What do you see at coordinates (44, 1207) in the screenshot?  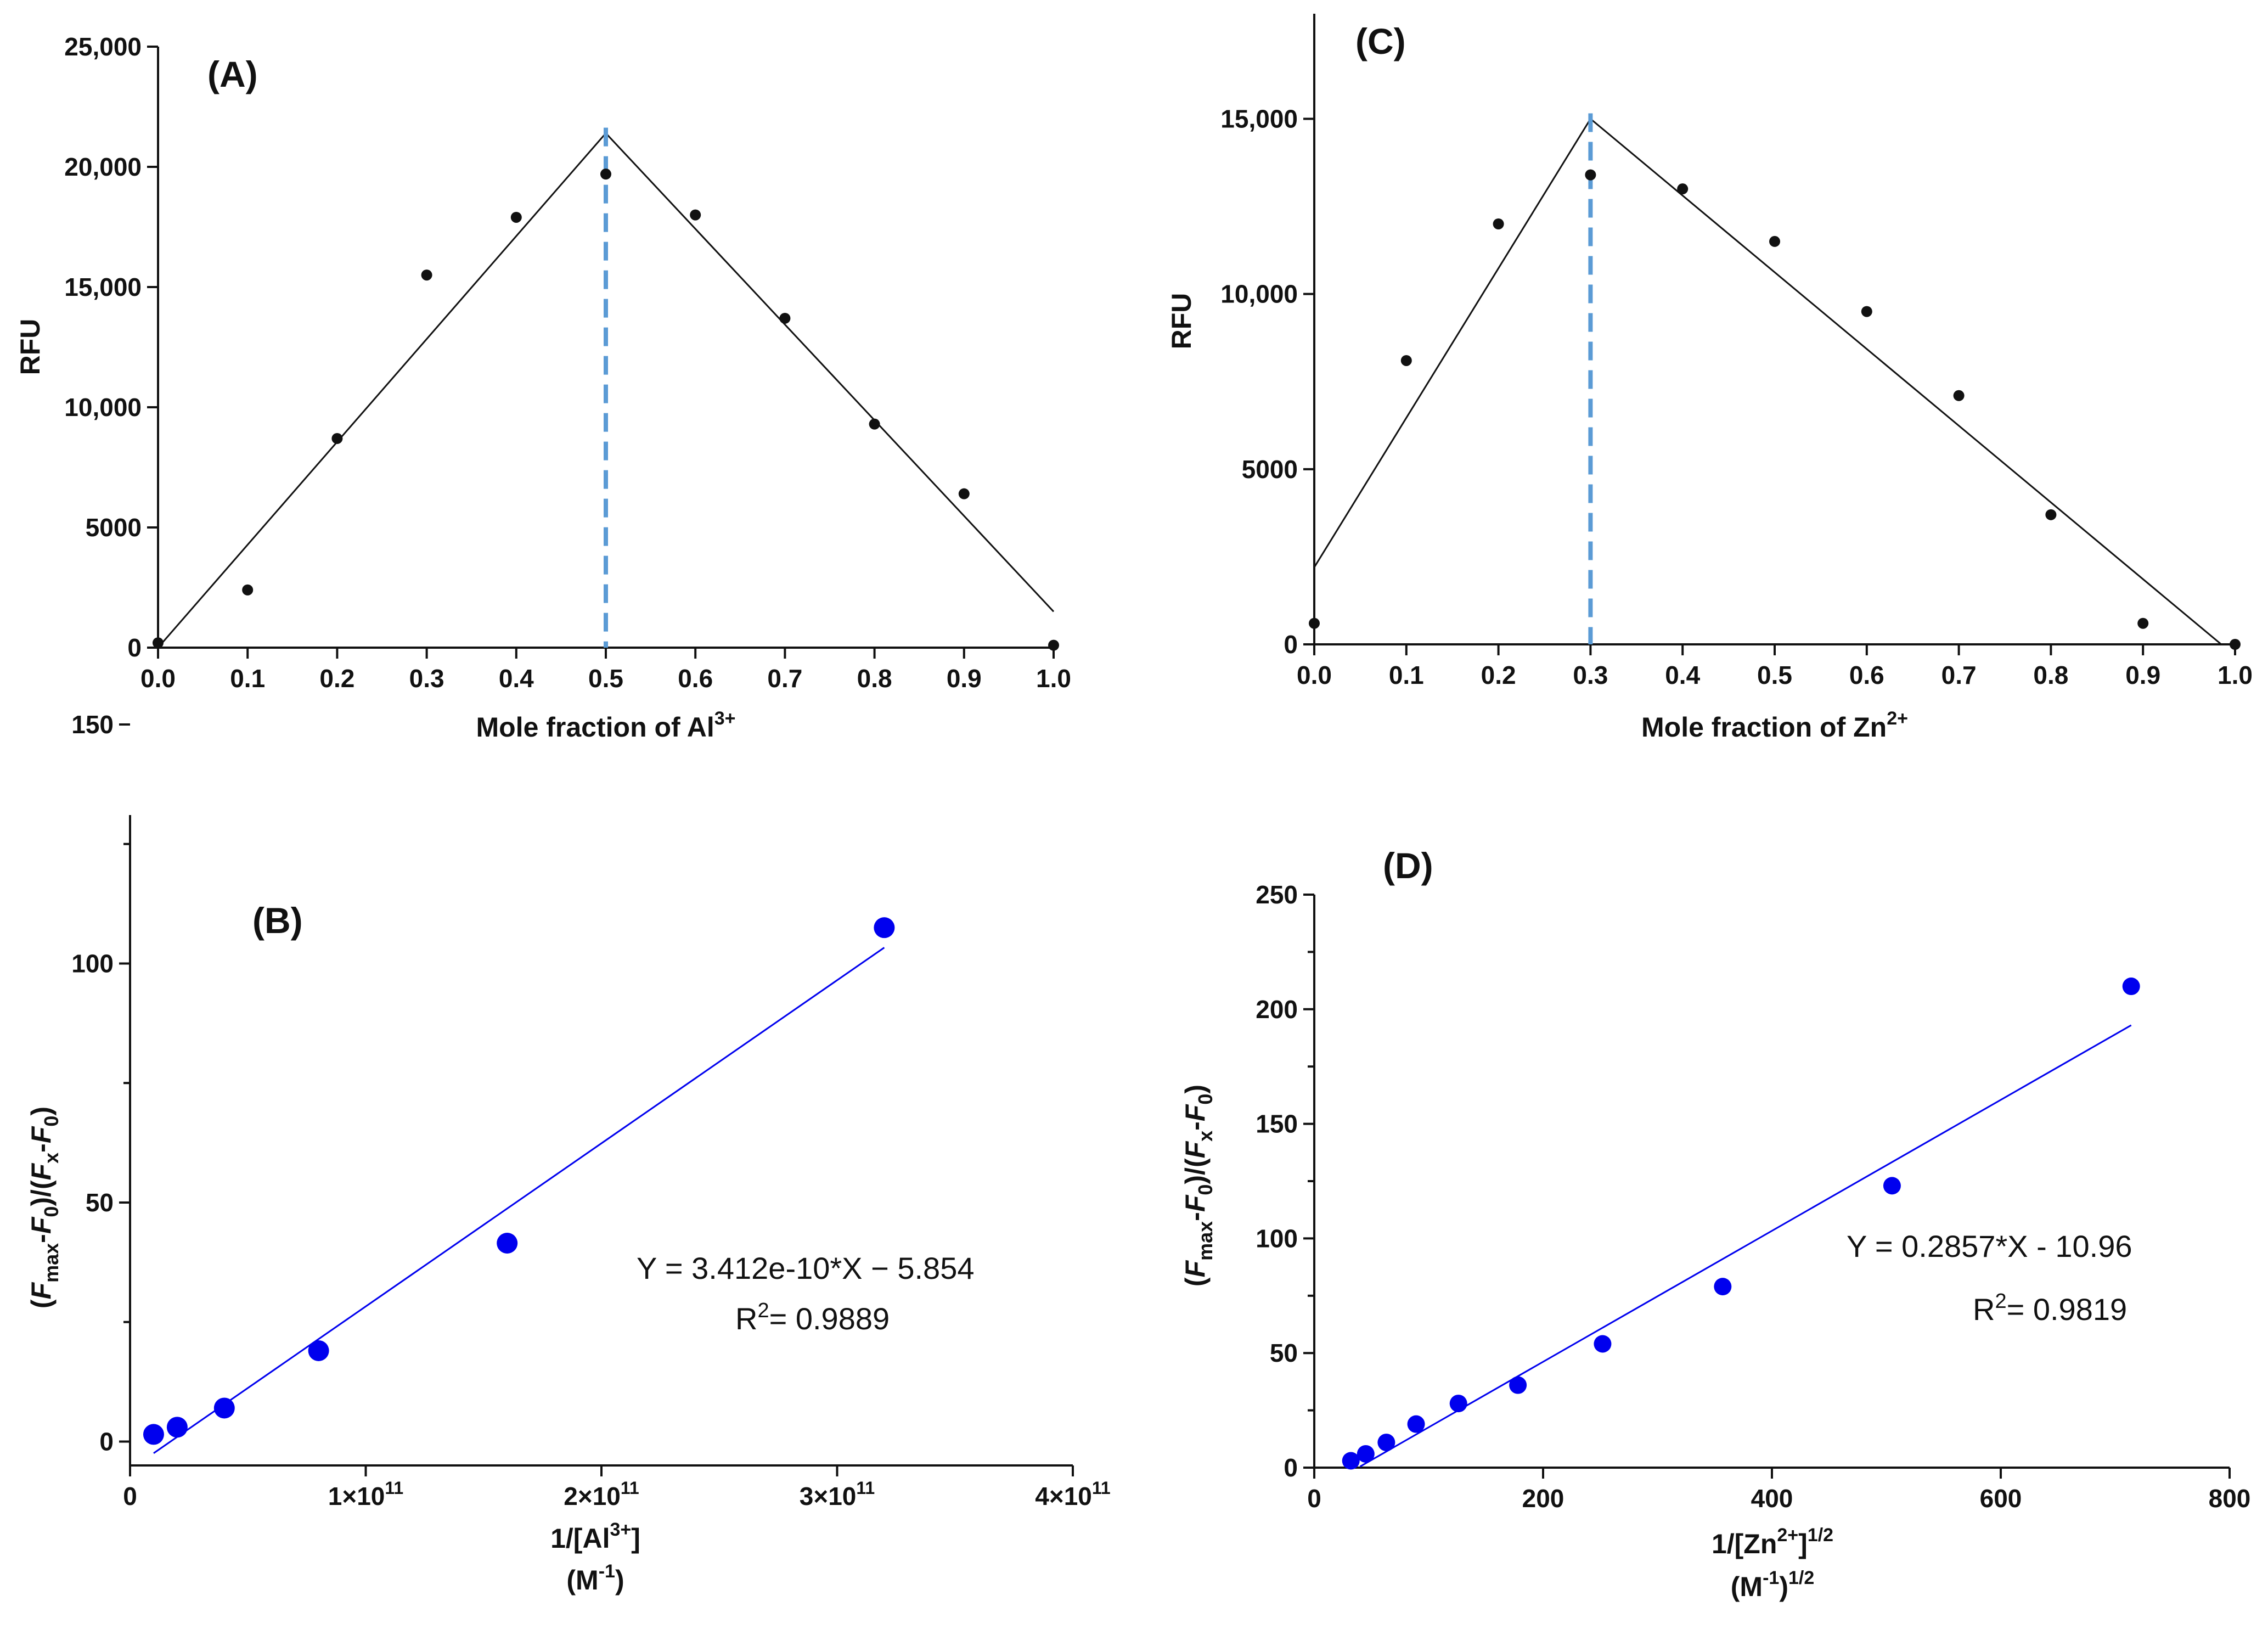 I see `panel-b-y-title: (Fmax-F0)/(Fx-F0)` at bounding box center [44, 1207].